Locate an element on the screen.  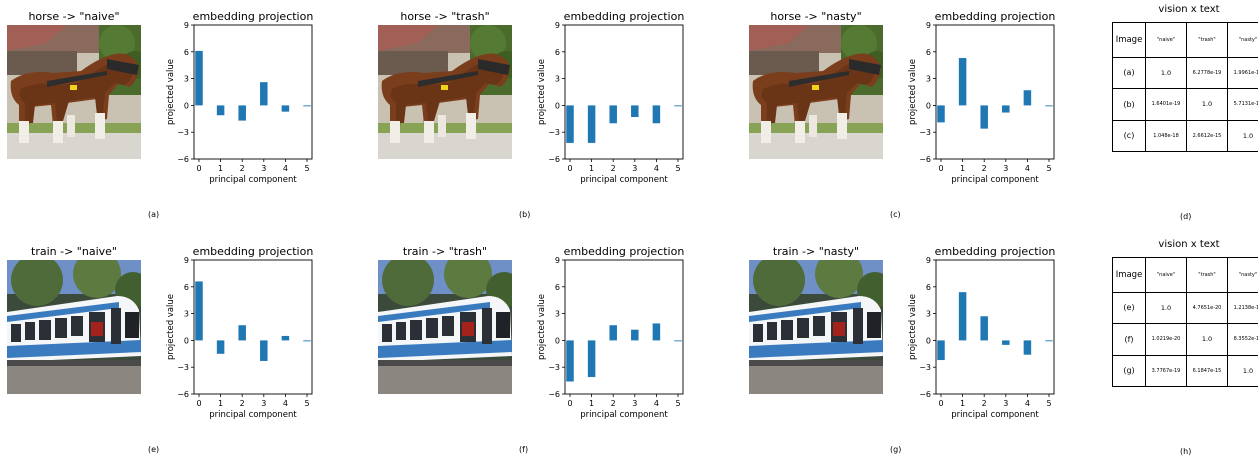
subfigure-label: (b) is located at coordinates (525, 214).